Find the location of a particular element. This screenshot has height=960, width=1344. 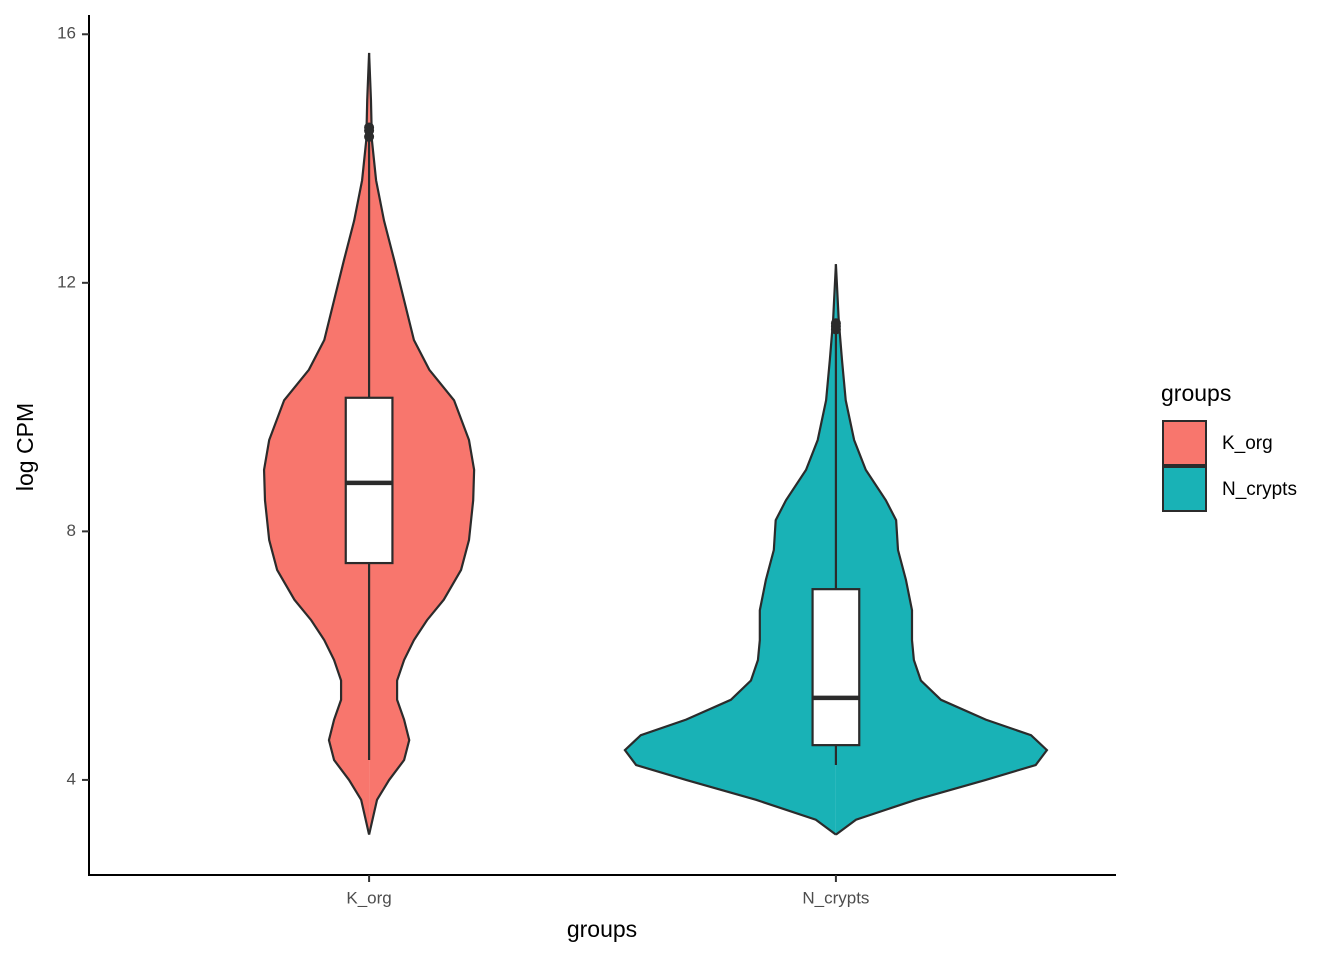

y-tick-label: 16 is located at coordinates (66, 33).